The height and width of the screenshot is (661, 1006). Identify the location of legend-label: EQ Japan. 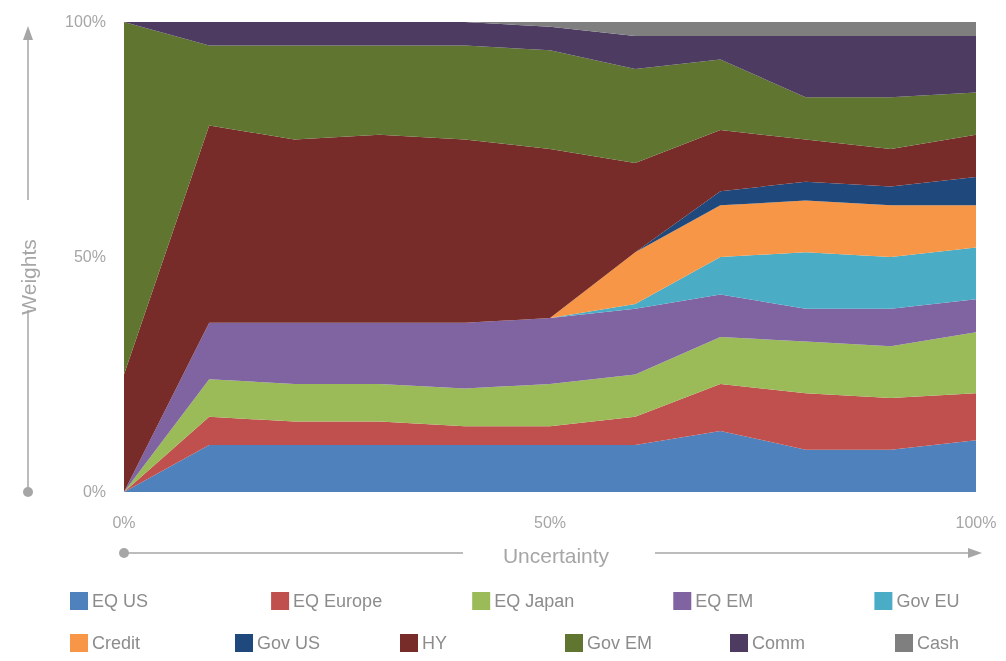
(534, 601).